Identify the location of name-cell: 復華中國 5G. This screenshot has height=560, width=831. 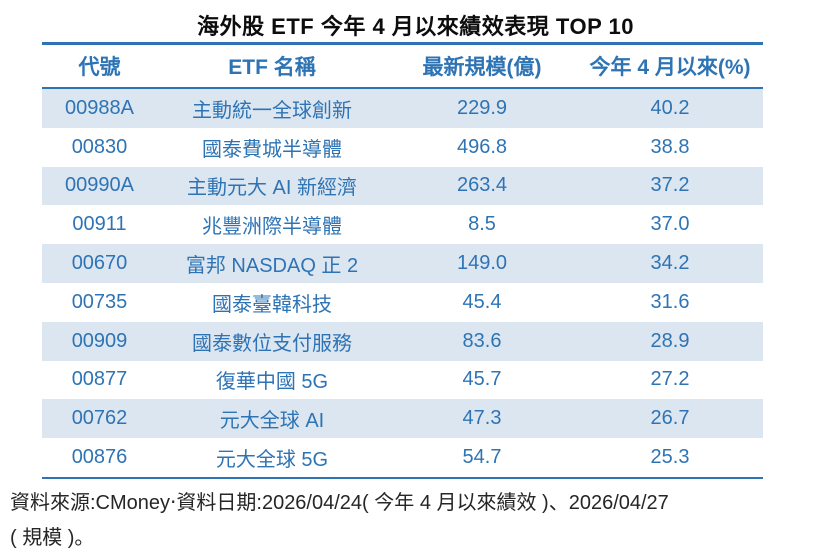
(272, 382).